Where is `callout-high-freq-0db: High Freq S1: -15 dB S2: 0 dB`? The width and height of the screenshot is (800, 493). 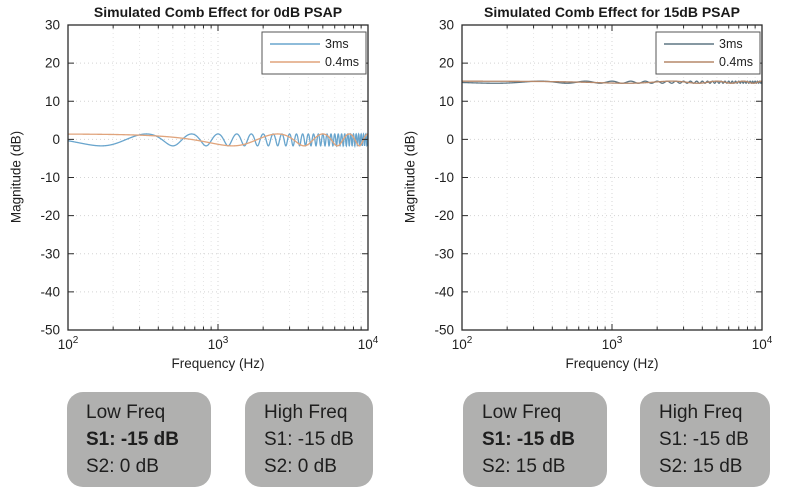
callout-high-freq-0db: High Freq S1: -15 dB S2: 0 dB is located at coordinates (309, 439).